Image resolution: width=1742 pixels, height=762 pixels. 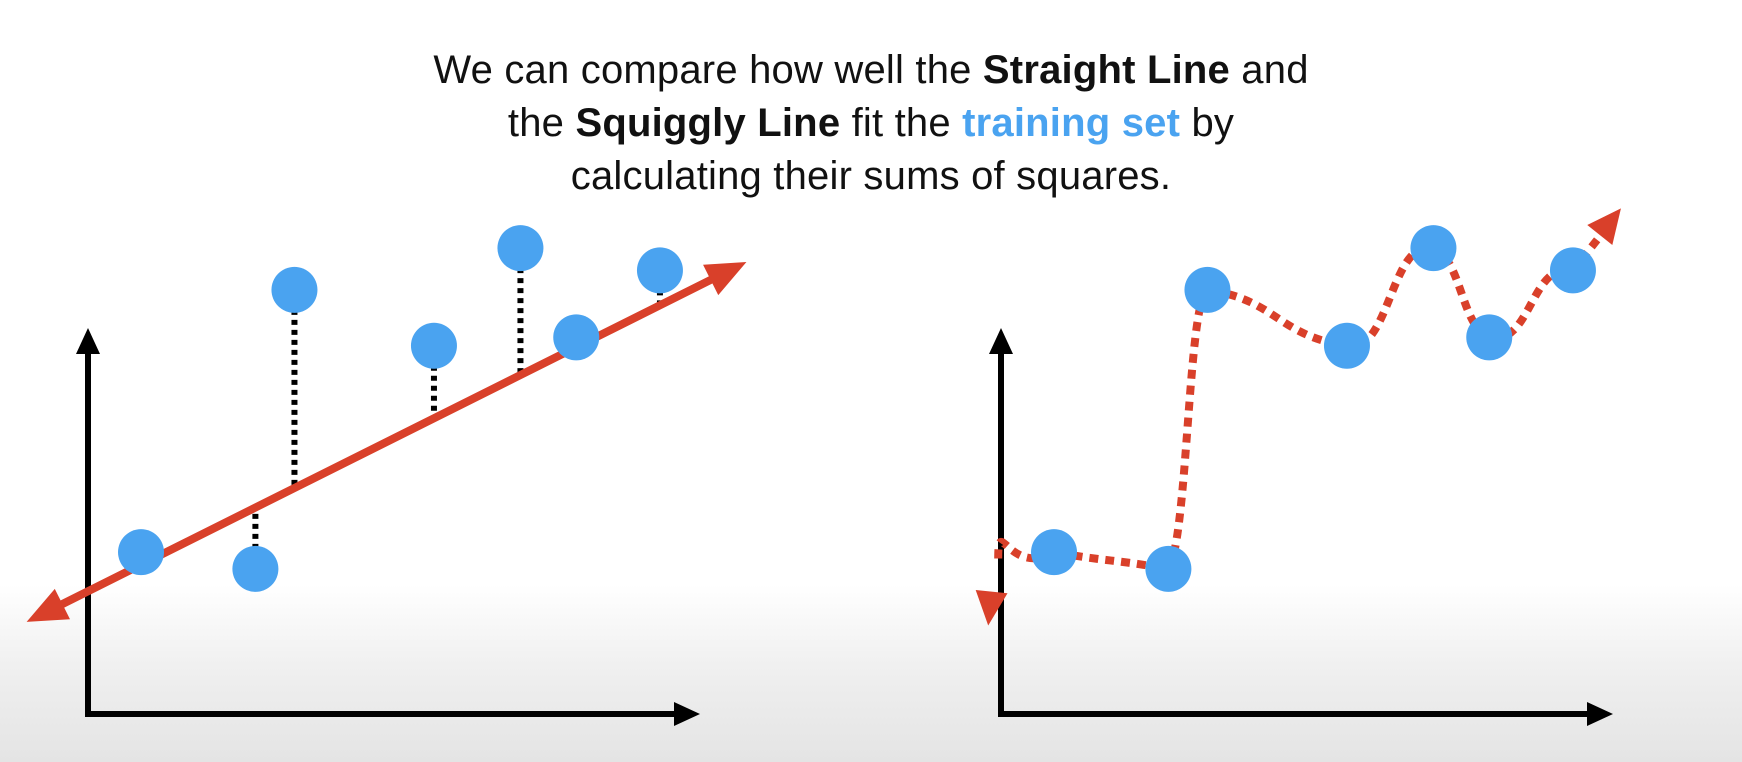 I want to click on caption-text: by, so click(x=1207, y=123).